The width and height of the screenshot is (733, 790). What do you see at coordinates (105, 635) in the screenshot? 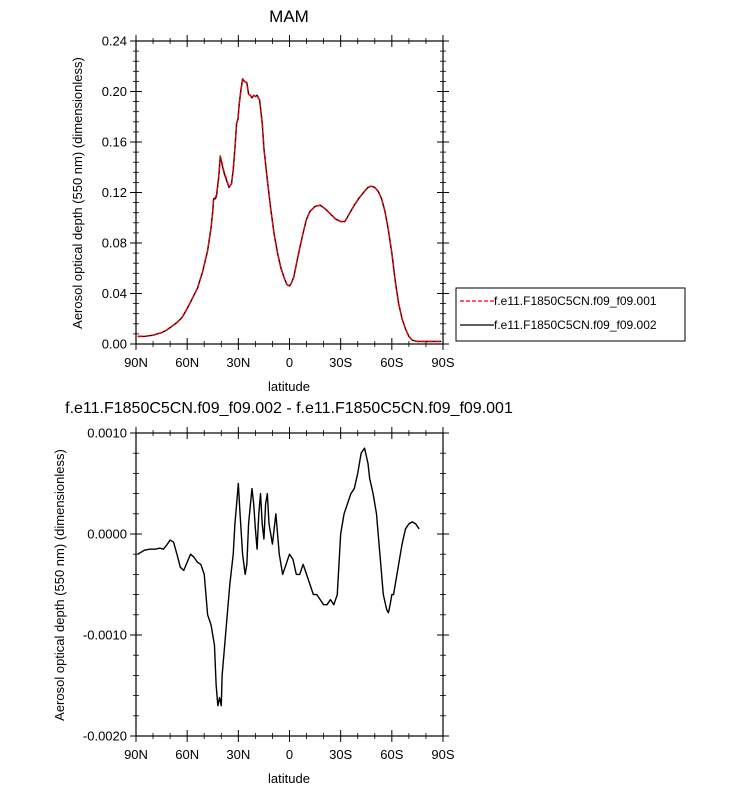
I see `y-tick-label: -0.0010` at bounding box center [105, 635].